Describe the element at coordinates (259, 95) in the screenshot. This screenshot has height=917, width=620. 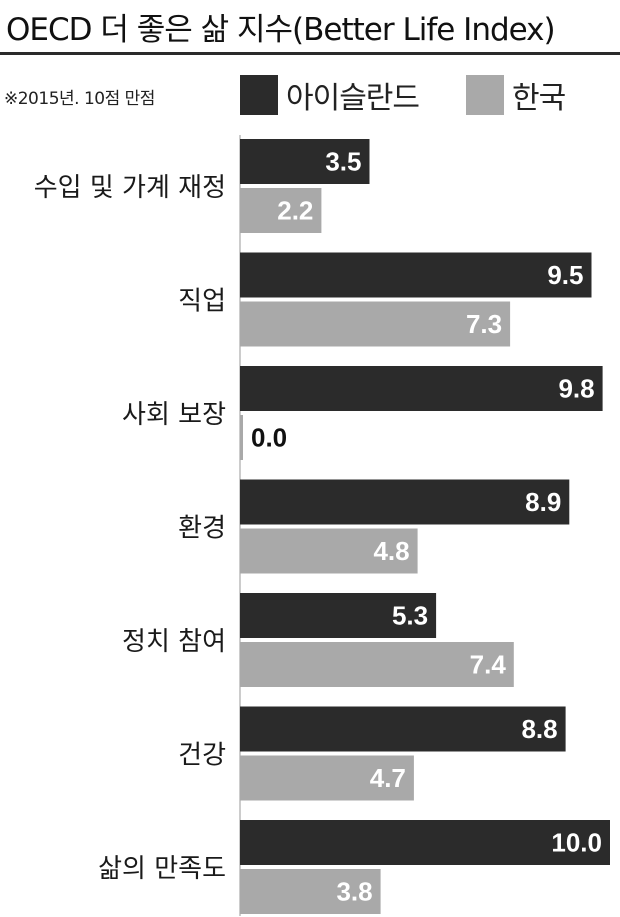
I see `legend-swatch-iceland` at that location.